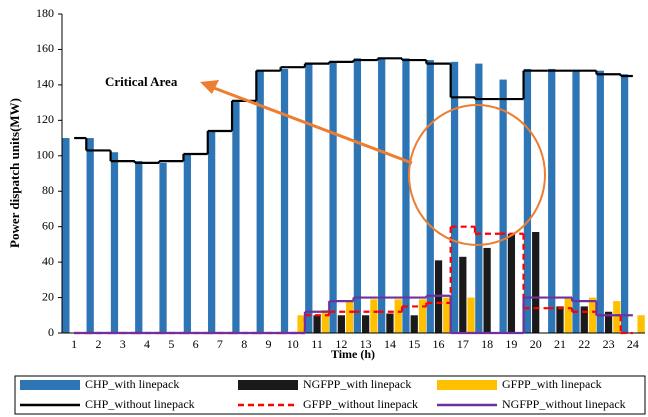 The height and width of the screenshot is (417, 648). I want to click on legend-label: GFPP_with linepack, so click(552, 384).